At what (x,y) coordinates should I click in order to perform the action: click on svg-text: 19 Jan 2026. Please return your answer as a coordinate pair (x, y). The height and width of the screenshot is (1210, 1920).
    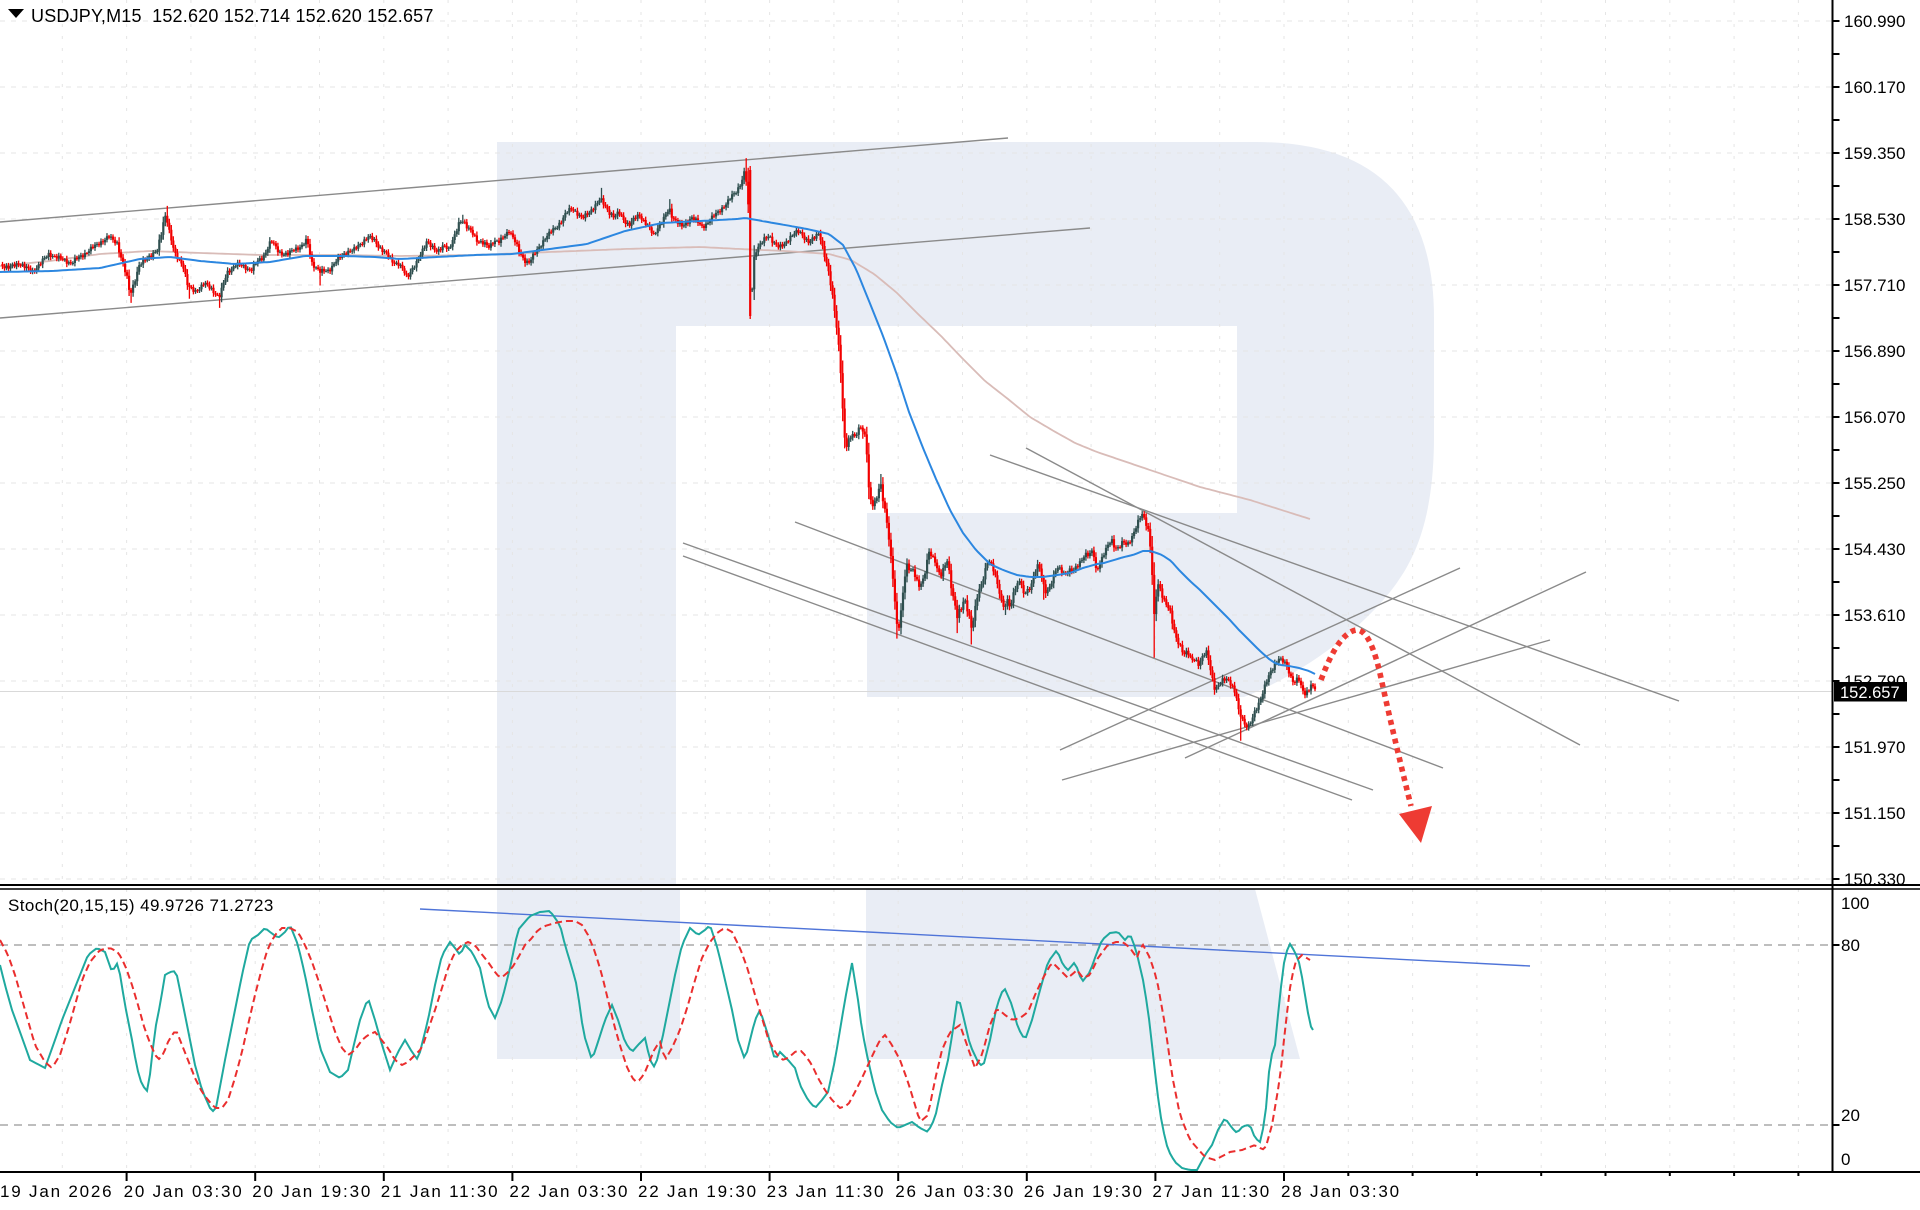
    Looking at the image, I should click on (56, 1191).